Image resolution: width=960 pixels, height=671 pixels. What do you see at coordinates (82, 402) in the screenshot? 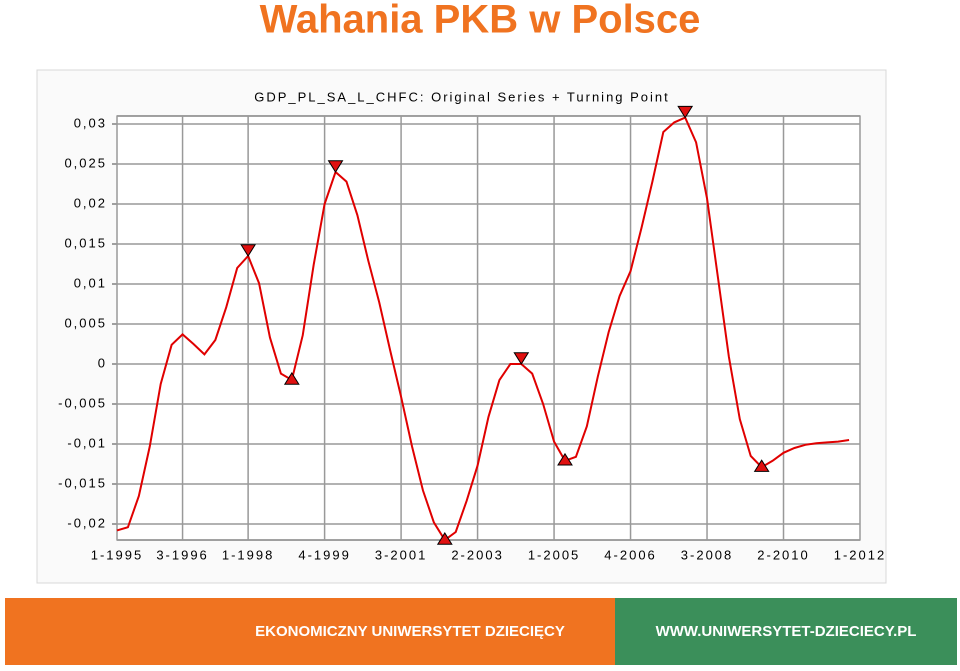
I see `y-tick-label: -0,005` at bounding box center [82, 402].